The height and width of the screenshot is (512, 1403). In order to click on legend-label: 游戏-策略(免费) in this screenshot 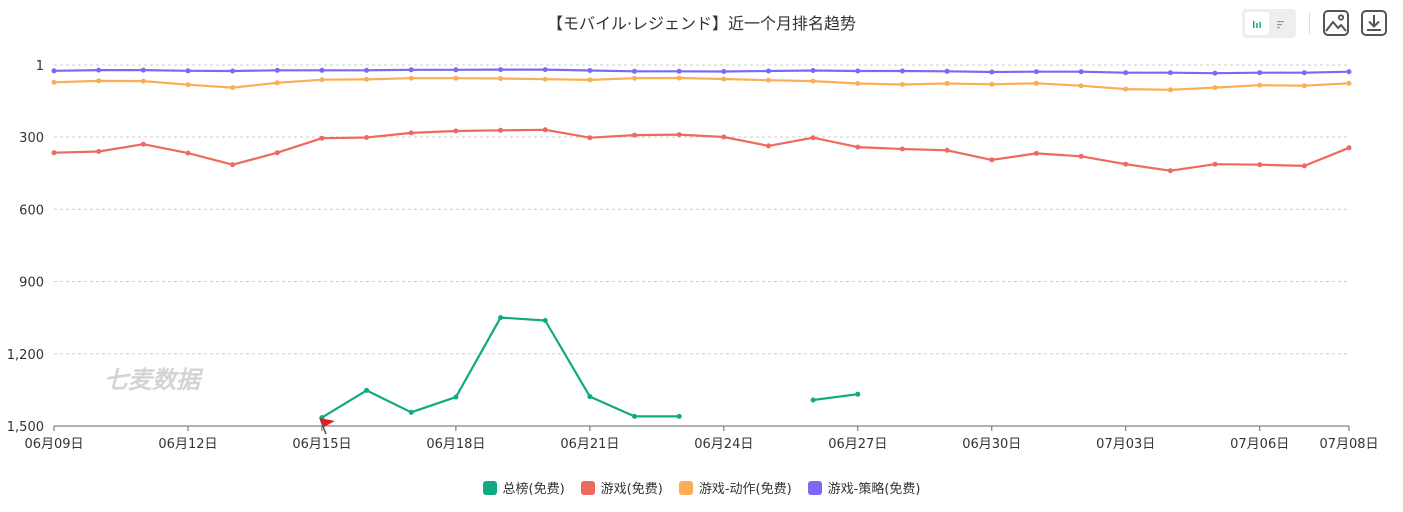, I will do `click(874, 489)`.